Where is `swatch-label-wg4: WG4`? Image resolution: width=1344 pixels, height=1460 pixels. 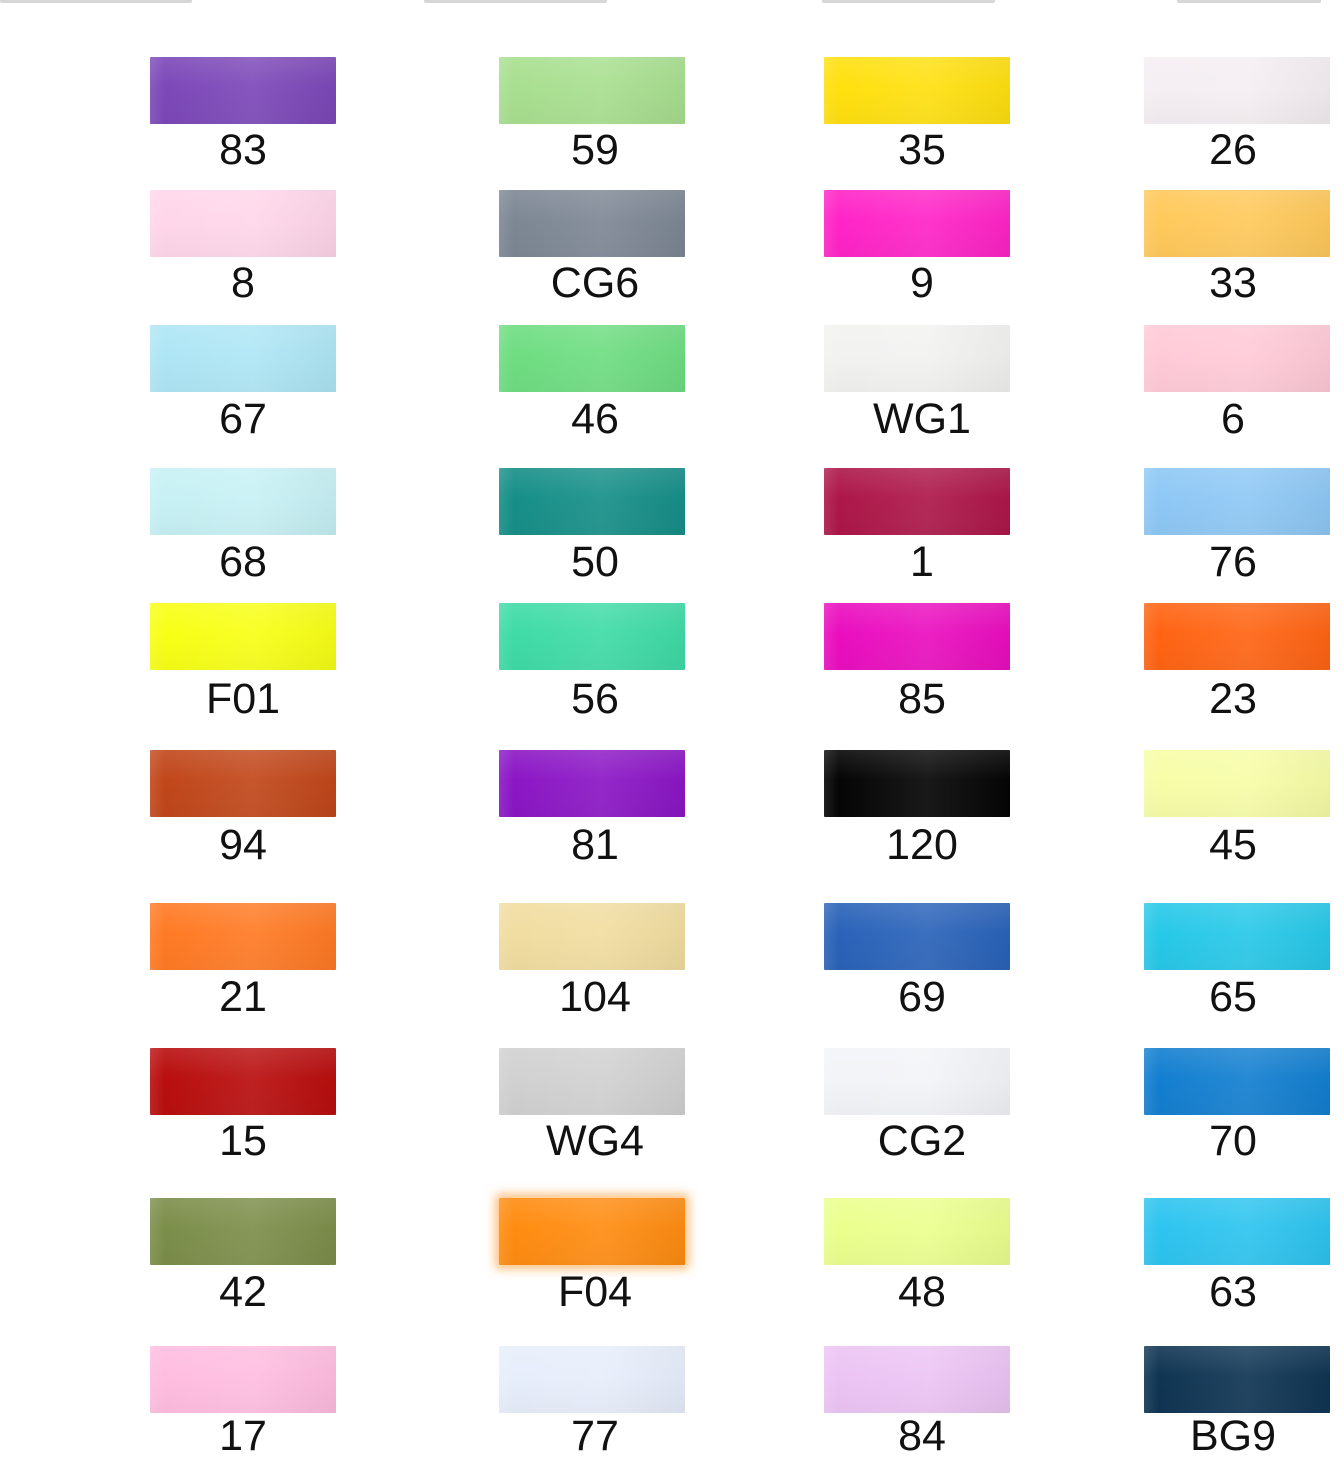
swatch-label-wg4: WG4 is located at coordinates (595, 1141).